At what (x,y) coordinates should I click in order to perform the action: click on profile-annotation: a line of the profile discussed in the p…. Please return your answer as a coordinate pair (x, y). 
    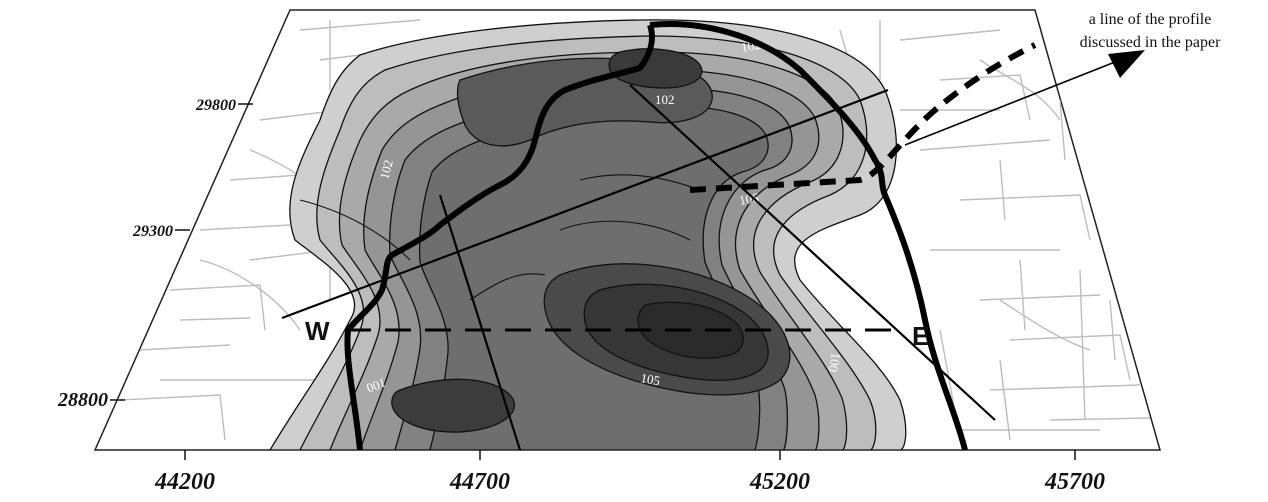
    Looking at the image, I should click on (1150, 31).